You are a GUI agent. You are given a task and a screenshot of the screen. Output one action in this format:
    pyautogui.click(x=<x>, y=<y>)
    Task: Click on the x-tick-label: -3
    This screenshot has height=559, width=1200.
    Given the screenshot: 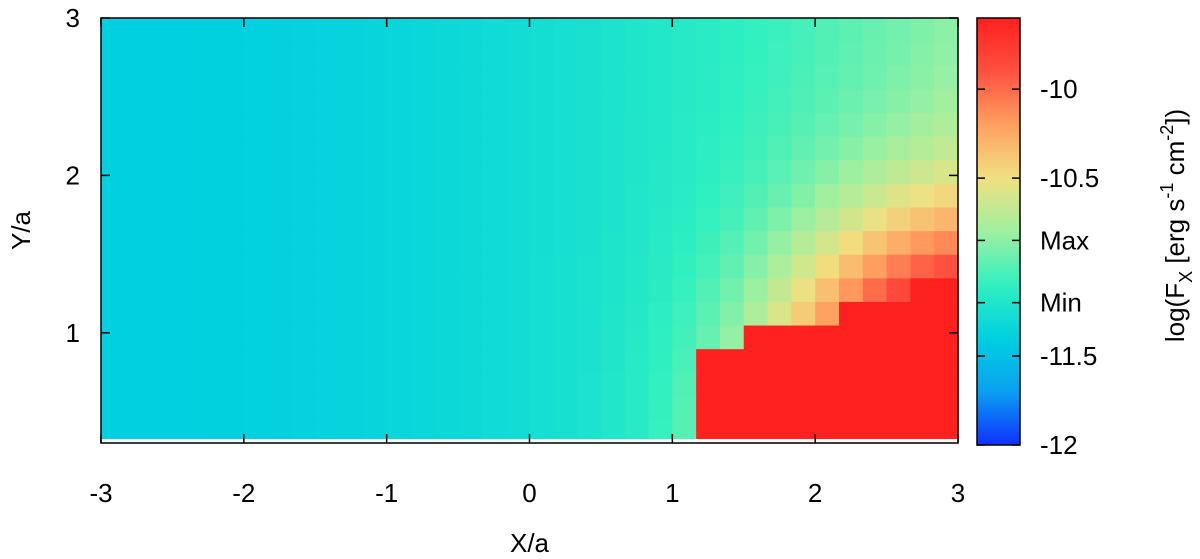 What is the action you would take?
    pyautogui.click(x=100, y=493)
    